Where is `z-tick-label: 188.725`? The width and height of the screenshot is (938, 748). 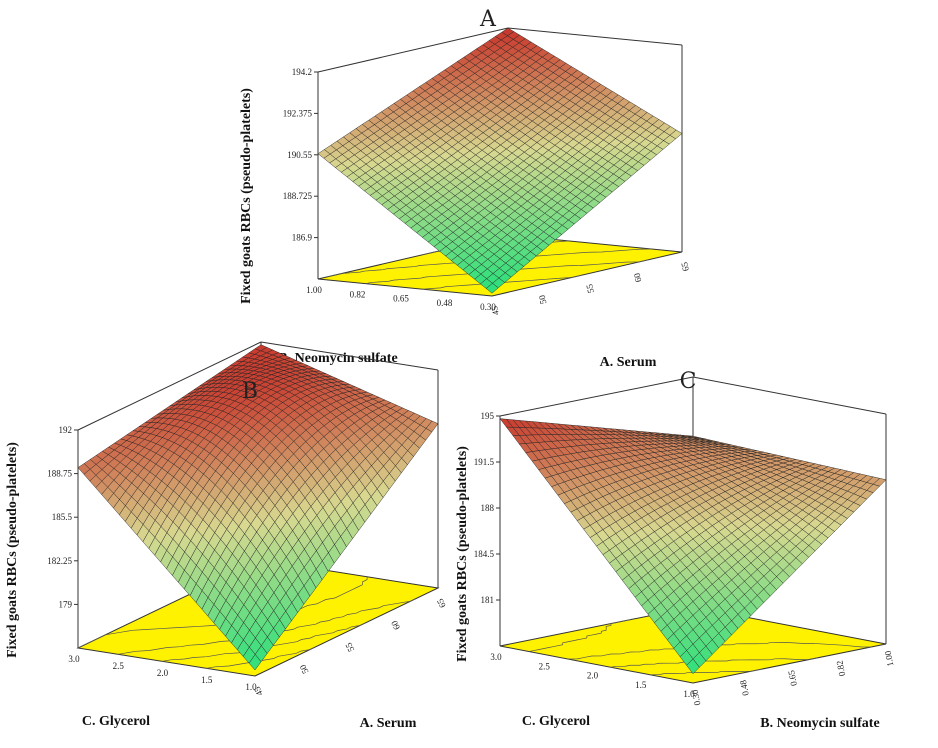 z-tick-label: 188.725 is located at coordinates (298, 196).